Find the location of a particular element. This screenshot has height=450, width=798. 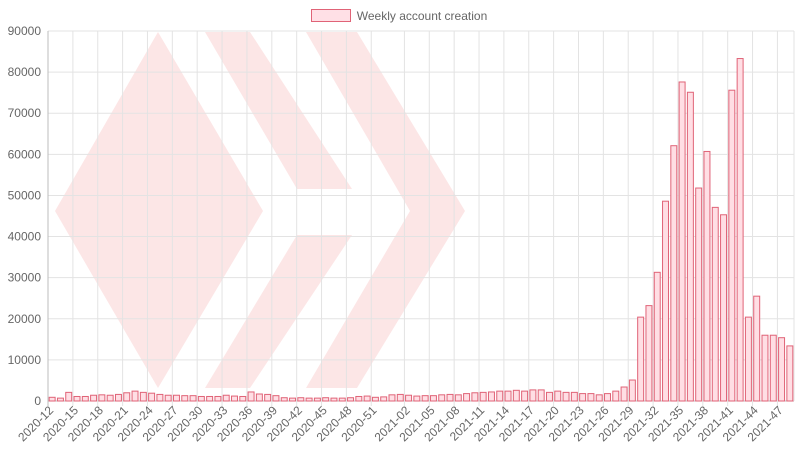

y-tick-label: 40000 is located at coordinates (25, 237).